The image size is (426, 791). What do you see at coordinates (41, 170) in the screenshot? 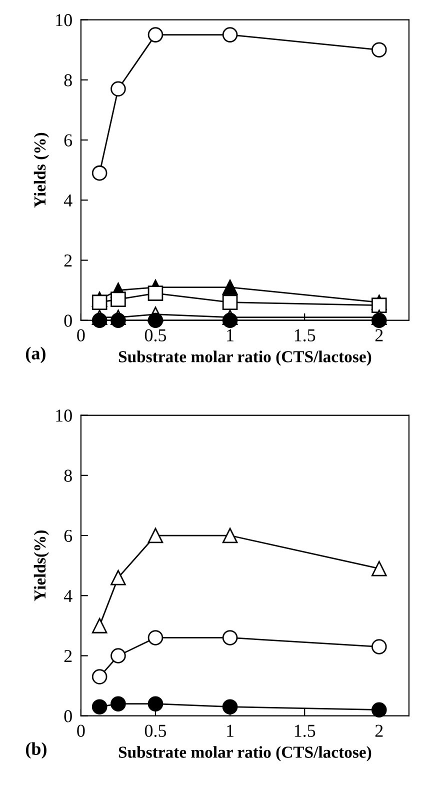
I see `y-axis-title: Yields (%)` at bounding box center [41, 170].